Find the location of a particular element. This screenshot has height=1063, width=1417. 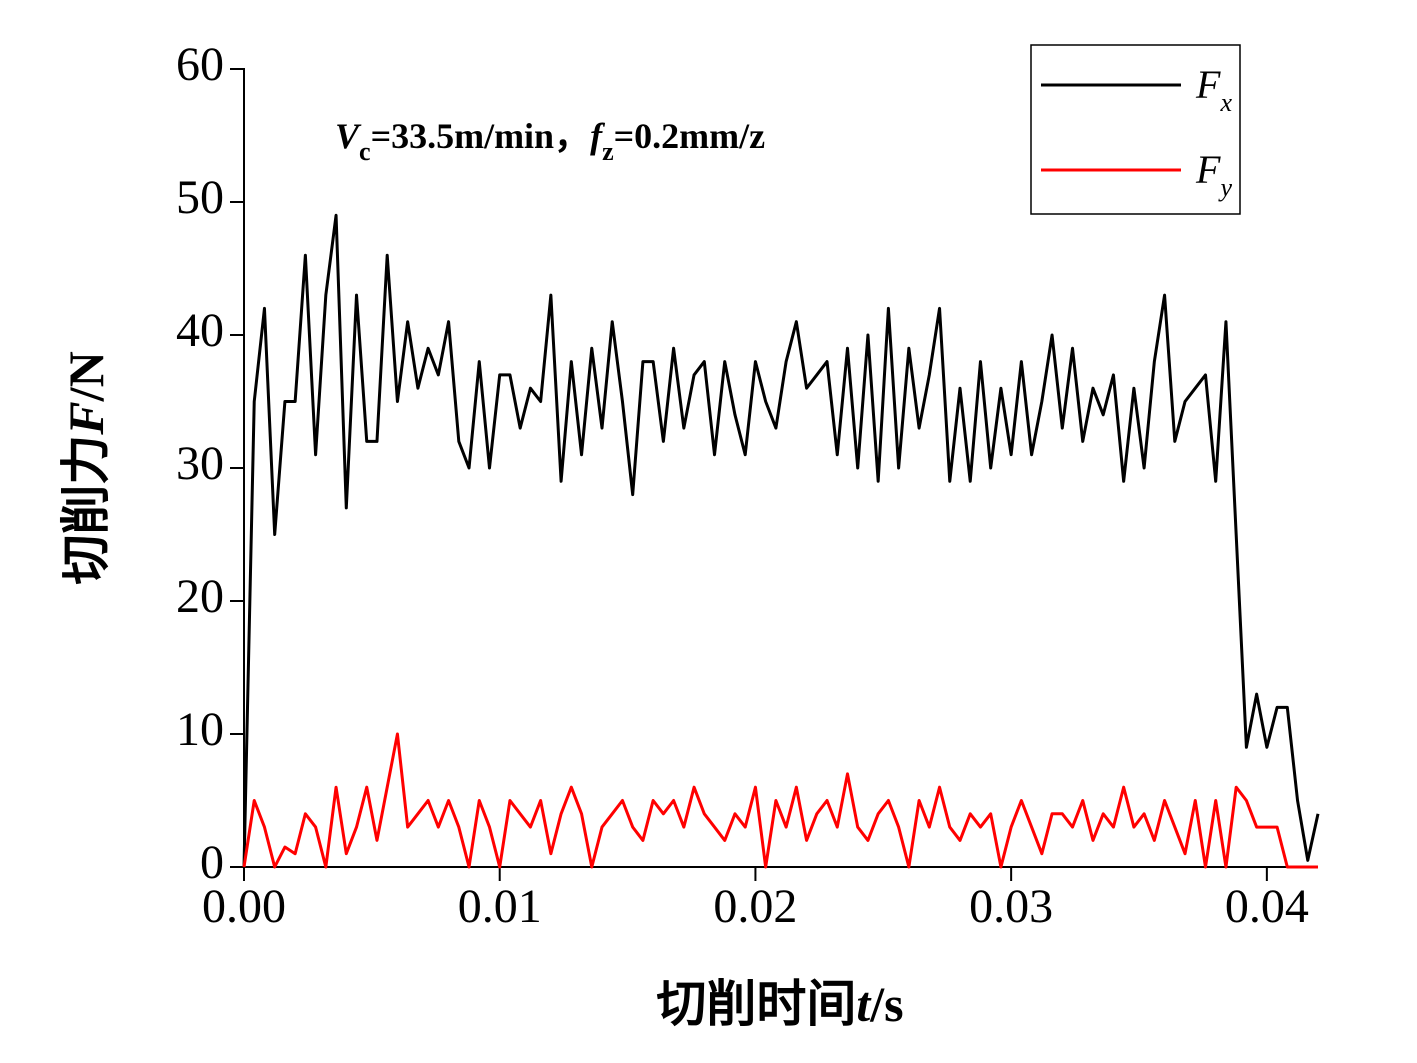

y-tick-label: 10 is located at coordinates (200, 729).